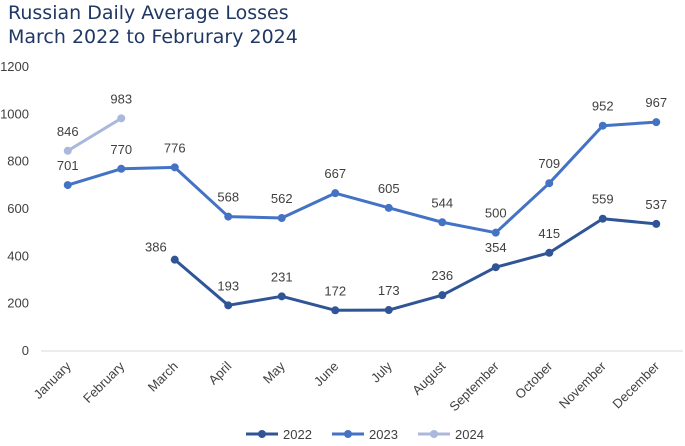 This screenshot has height=446, width=685. I want to click on legend-item-2022: 2022, so click(279, 434).